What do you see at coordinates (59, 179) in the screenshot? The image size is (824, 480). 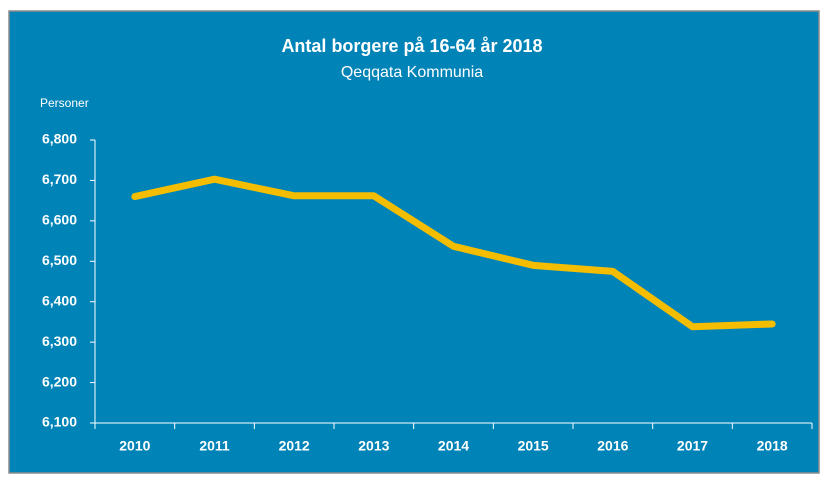 I see `y-tick-label: 6,700` at bounding box center [59, 179].